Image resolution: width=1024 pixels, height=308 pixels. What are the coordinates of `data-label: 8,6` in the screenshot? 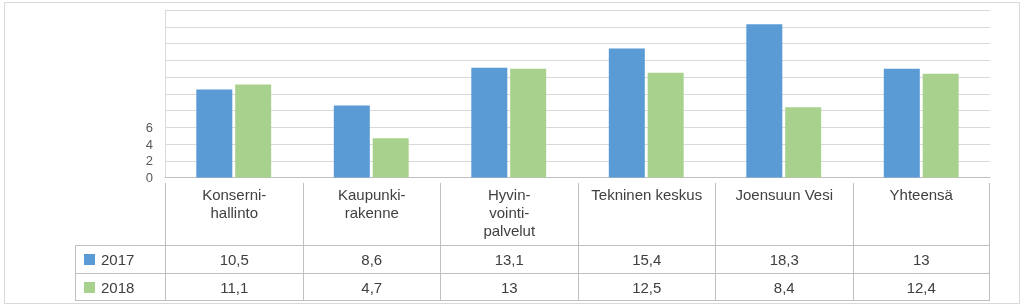 It's located at (371, 259).